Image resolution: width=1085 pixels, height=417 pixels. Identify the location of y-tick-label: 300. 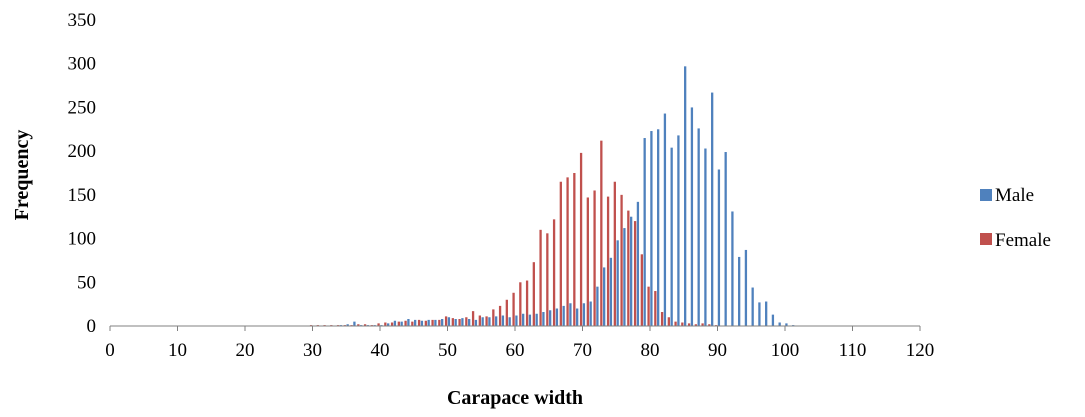
(82, 64).